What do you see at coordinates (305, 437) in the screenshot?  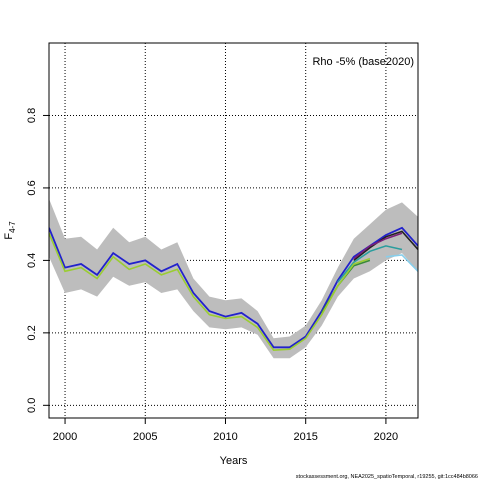 I see `x-tick-label: 2015` at bounding box center [305, 437].